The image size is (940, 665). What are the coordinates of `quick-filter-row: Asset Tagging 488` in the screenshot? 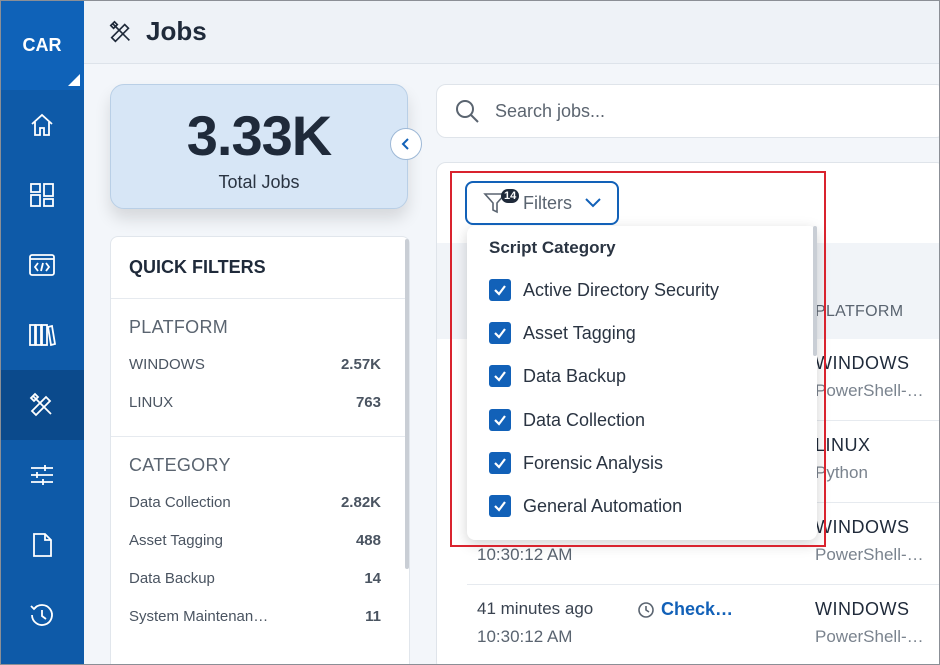 It's located at (255, 551).